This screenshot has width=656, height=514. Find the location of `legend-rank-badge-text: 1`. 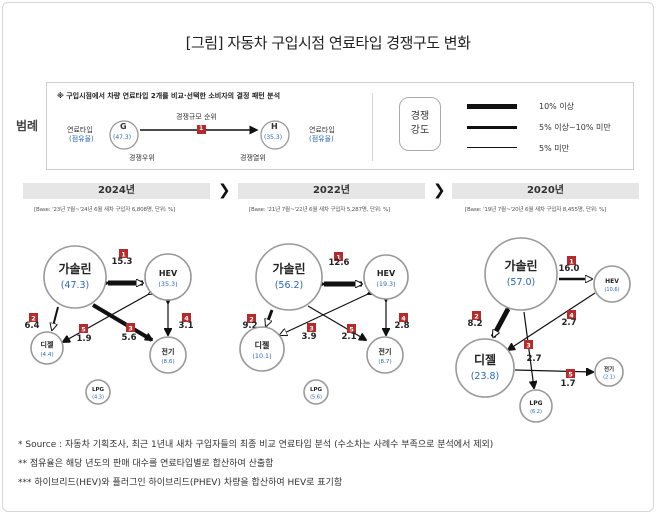

legend-rank-badge-text: 1 is located at coordinates (201, 128).